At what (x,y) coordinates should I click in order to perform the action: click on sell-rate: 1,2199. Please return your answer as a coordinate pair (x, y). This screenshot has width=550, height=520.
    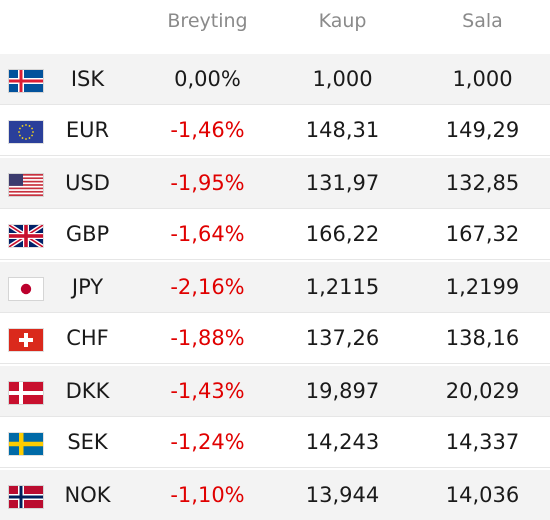
    Looking at the image, I should click on (482, 287).